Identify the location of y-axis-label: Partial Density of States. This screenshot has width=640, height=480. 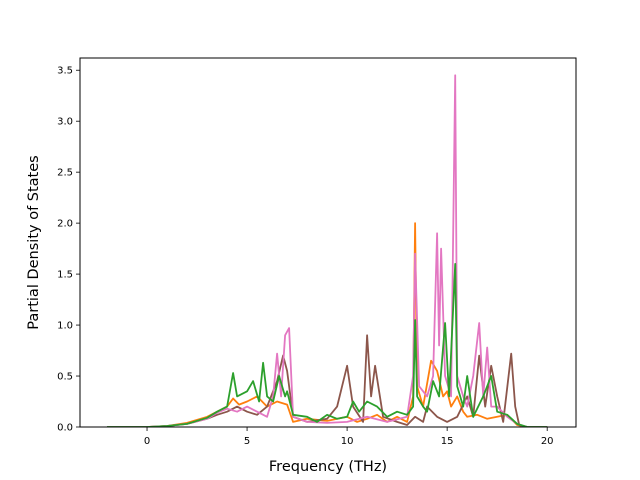
(34, 242).